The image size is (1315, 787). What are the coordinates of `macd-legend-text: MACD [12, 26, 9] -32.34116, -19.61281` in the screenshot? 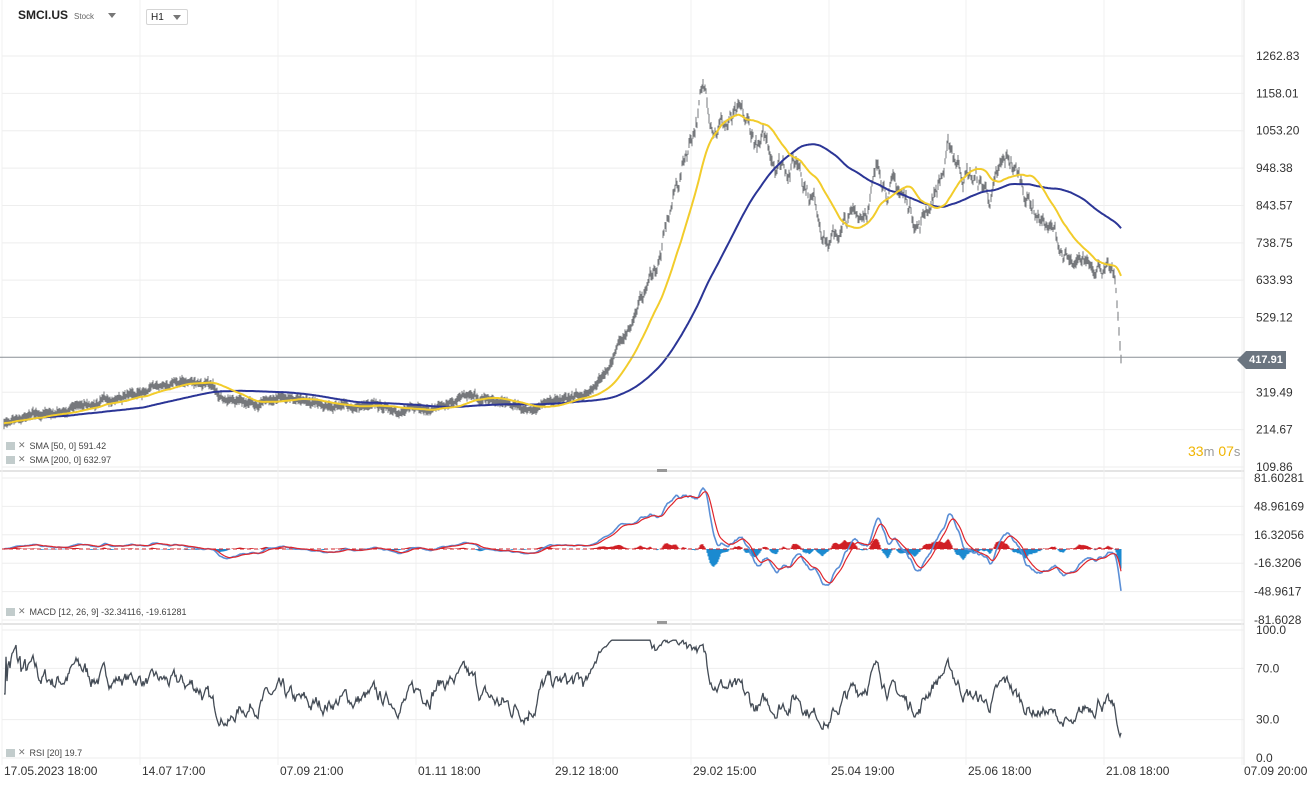 It's located at (108, 611).